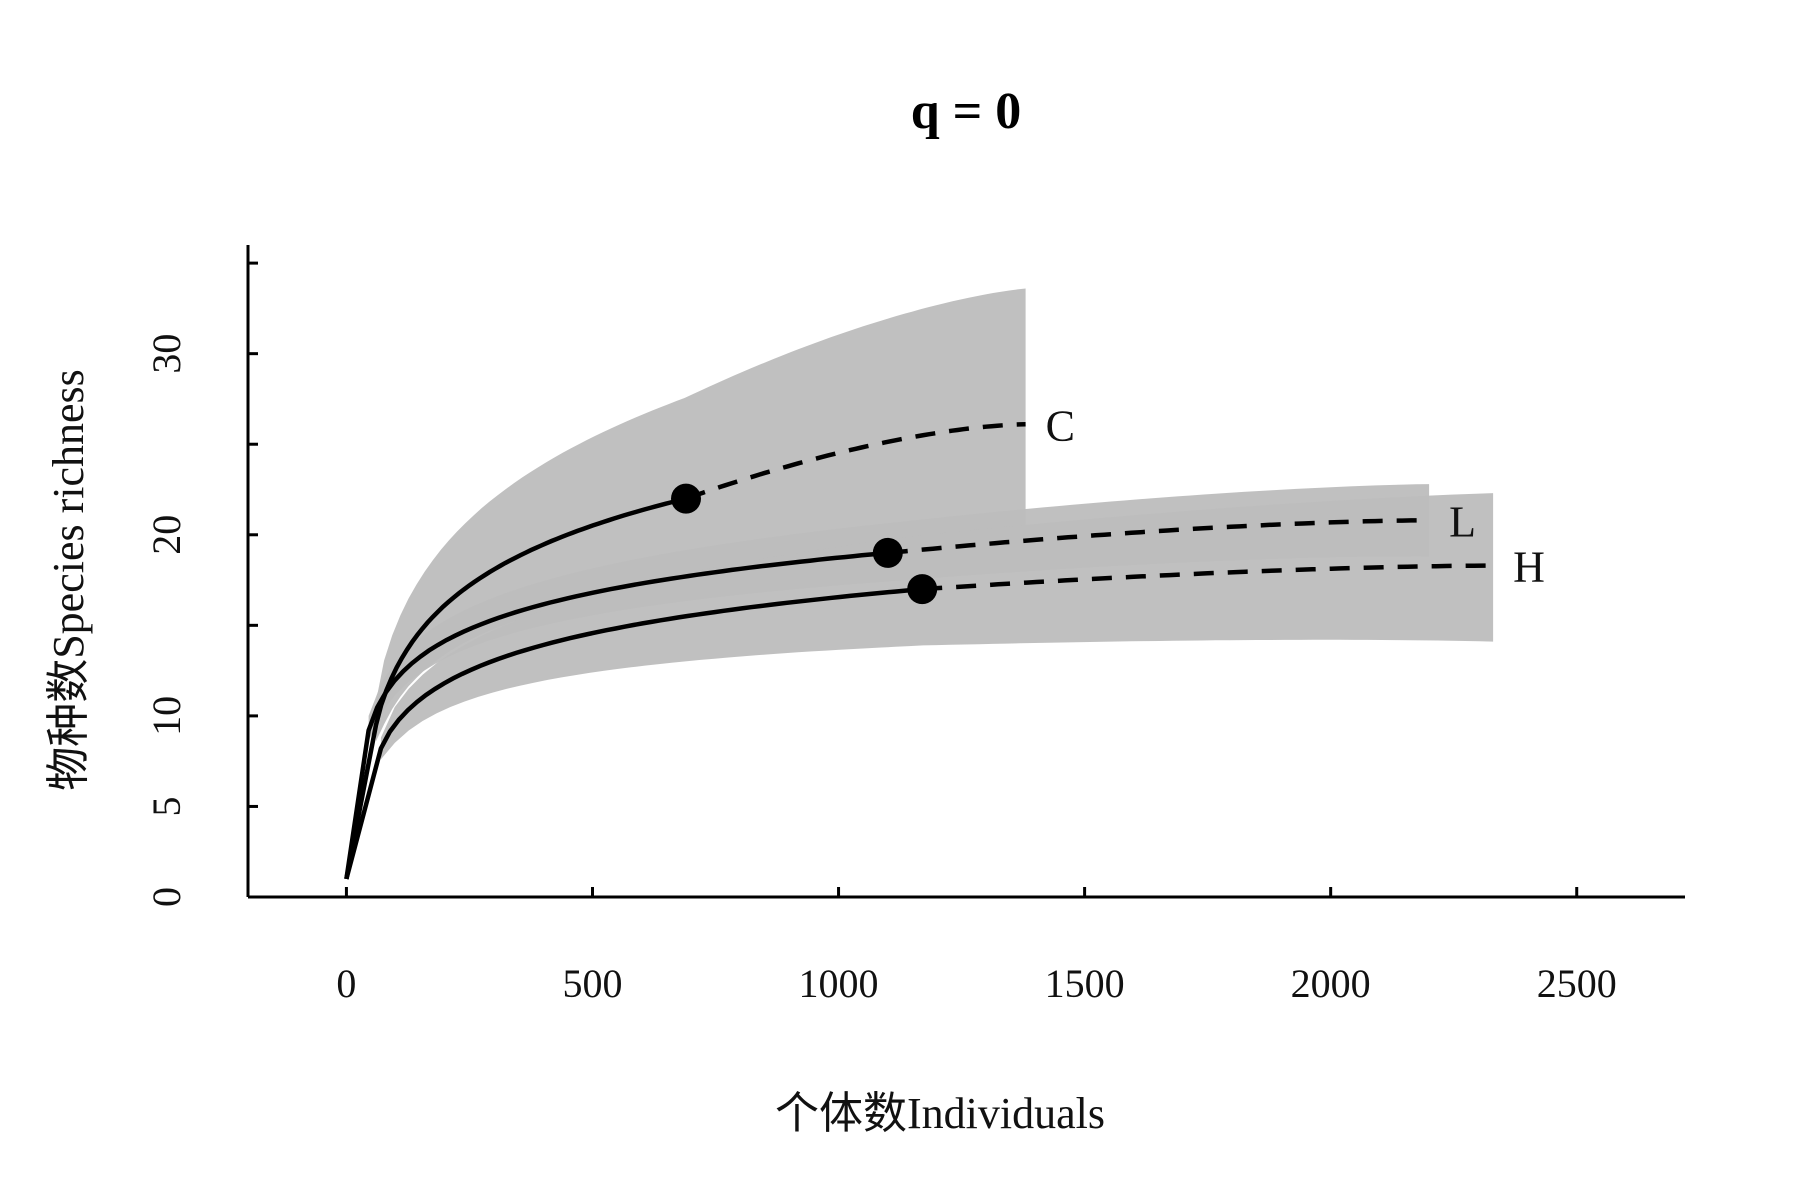 The height and width of the screenshot is (1200, 1800). Describe the element at coordinates (940, 1113) in the screenshot. I see `x-axis-label: 个体数Individuals` at that location.